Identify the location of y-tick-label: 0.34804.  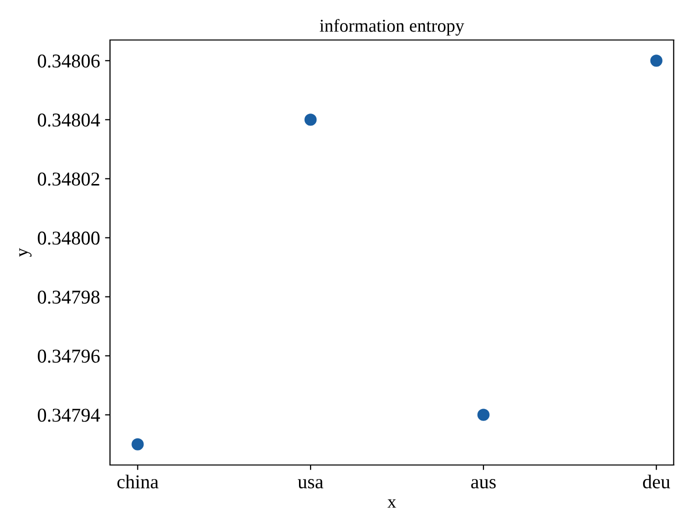
(69, 120).